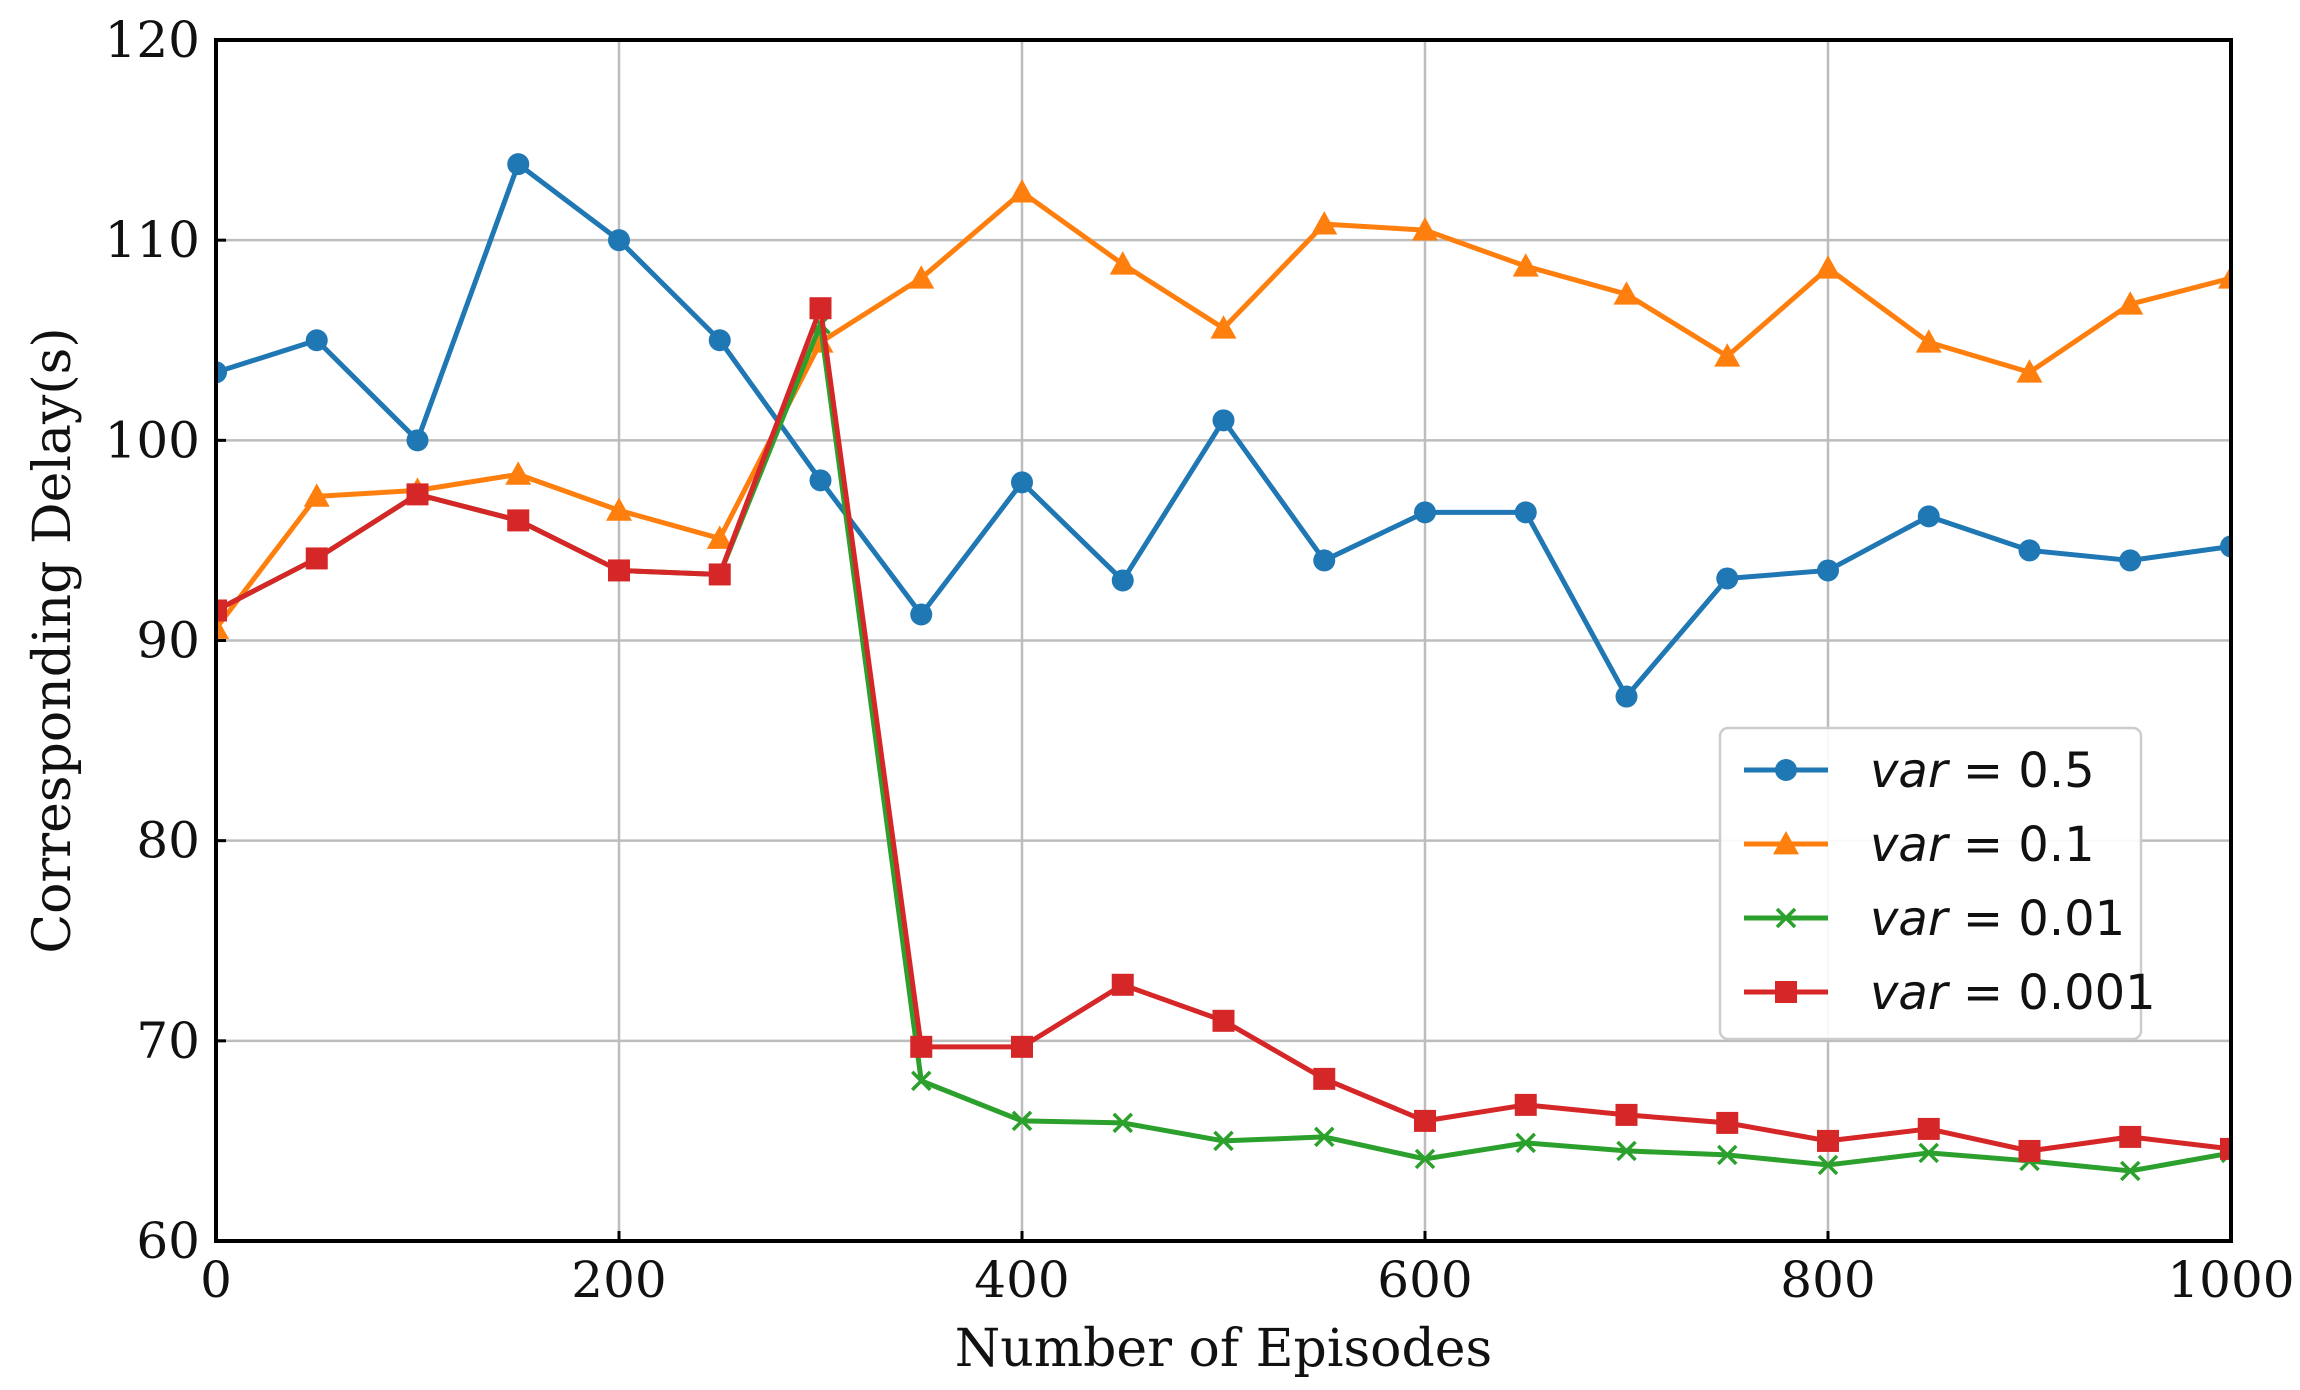  What do you see at coordinates (1424, 1280) in the screenshot?
I see `x-tick-label: 600` at bounding box center [1424, 1280].